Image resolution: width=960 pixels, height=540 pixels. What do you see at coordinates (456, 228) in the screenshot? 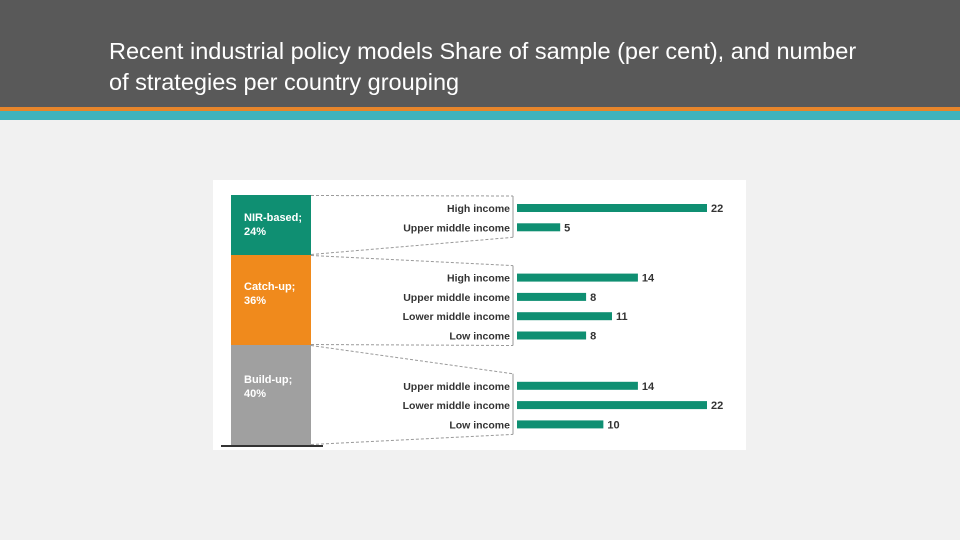
I see `category-label-nir-based-upper-middle-income: Upper middle income` at bounding box center [456, 228].